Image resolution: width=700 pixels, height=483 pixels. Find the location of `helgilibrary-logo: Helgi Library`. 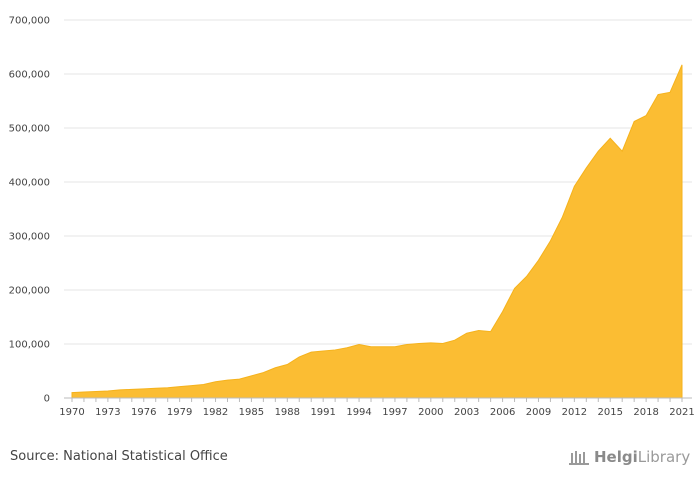

helgilibrary-logo: Helgi Library is located at coordinates (629, 457).